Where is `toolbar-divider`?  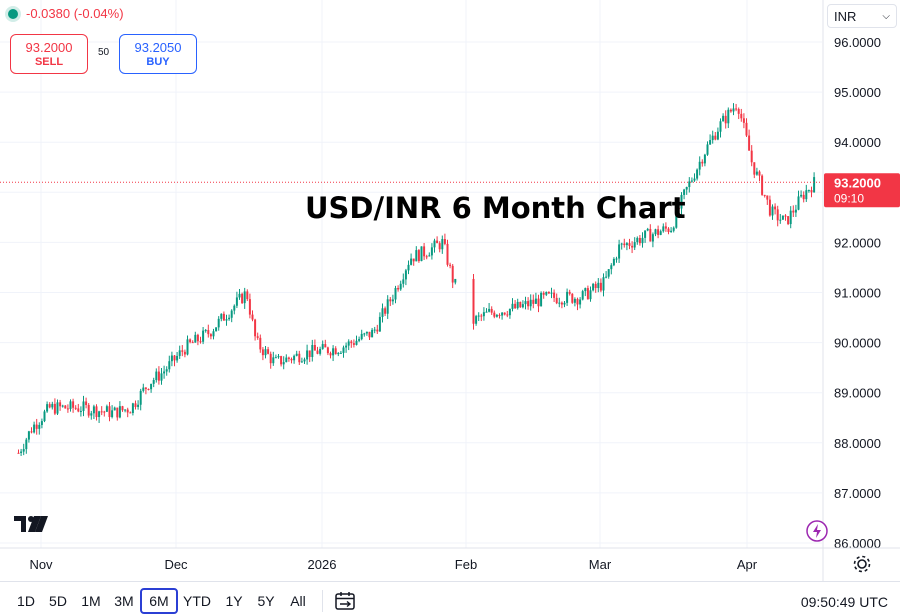 toolbar-divider is located at coordinates (322, 601).